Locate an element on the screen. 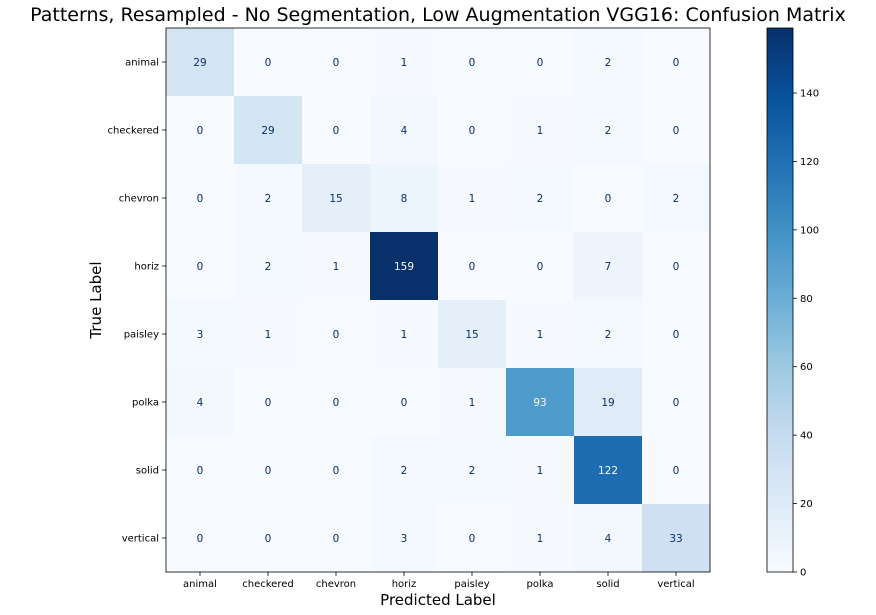  x-tick-label: horiz is located at coordinates (404, 584).